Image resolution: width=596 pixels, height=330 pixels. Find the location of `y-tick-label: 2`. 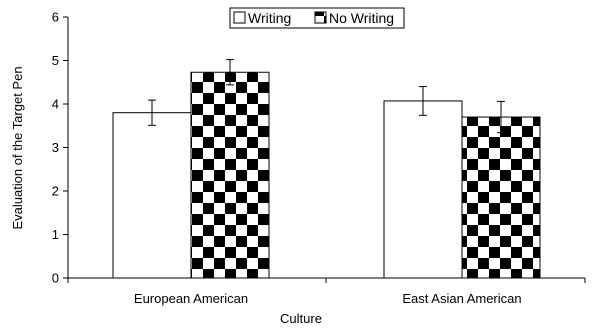

y-tick-label: 2 is located at coordinates (55, 191).